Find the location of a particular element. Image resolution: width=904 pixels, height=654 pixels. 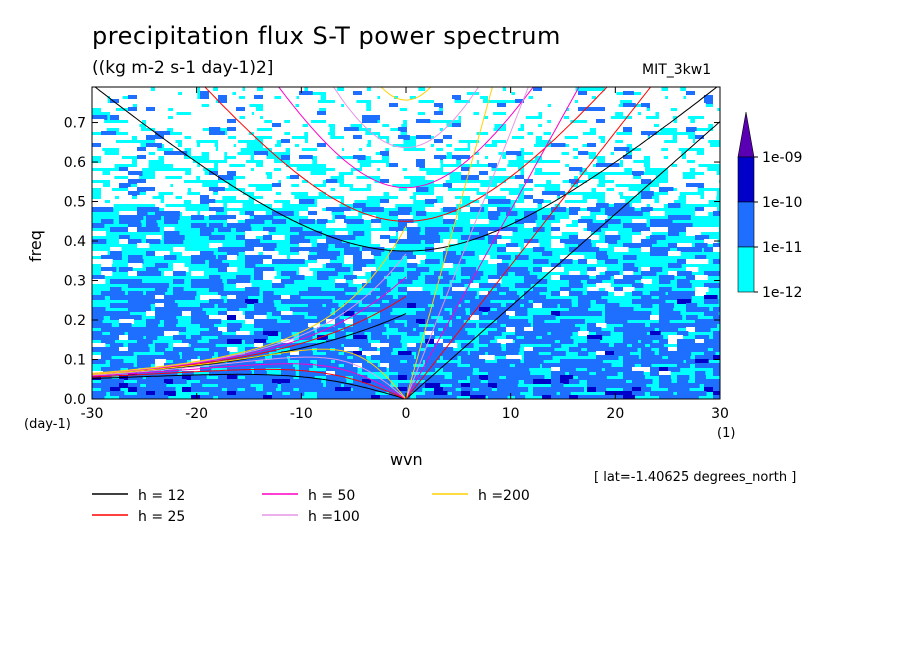

rossby-curve-h50 is located at coordinates (249, 381).